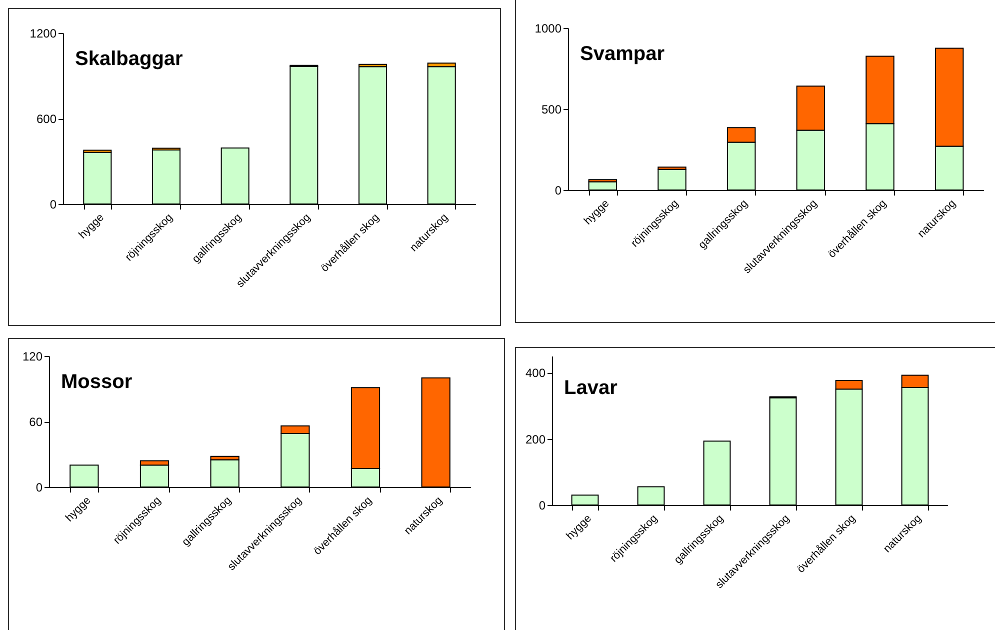 Image resolution: width=995 pixels, height=630 pixels. I want to click on text: Skalbaggar, so click(129, 59).